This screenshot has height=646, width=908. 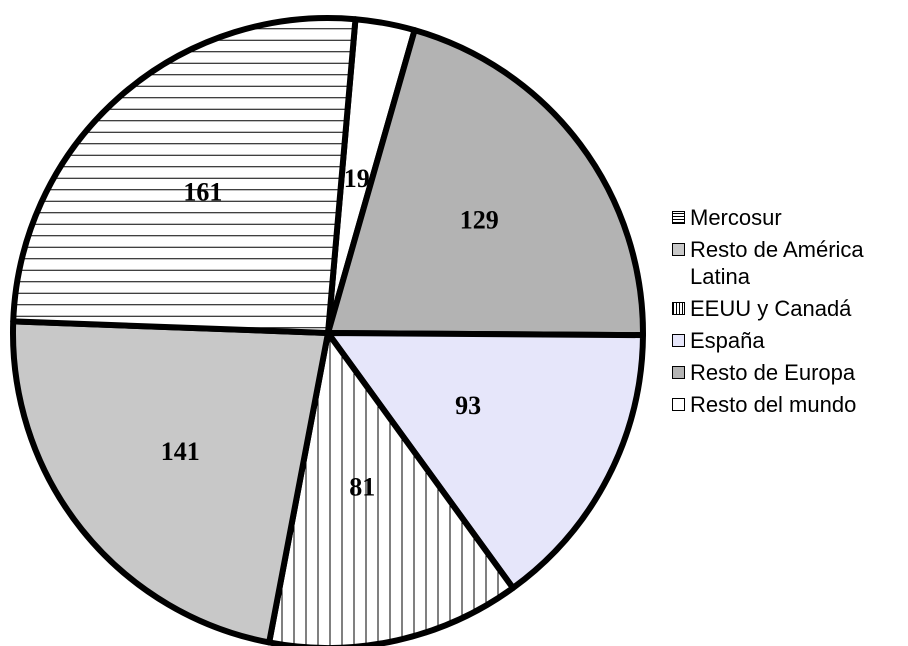 What do you see at coordinates (485, 460) in the screenshot?
I see `pie-slice-espana` at bounding box center [485, 460].